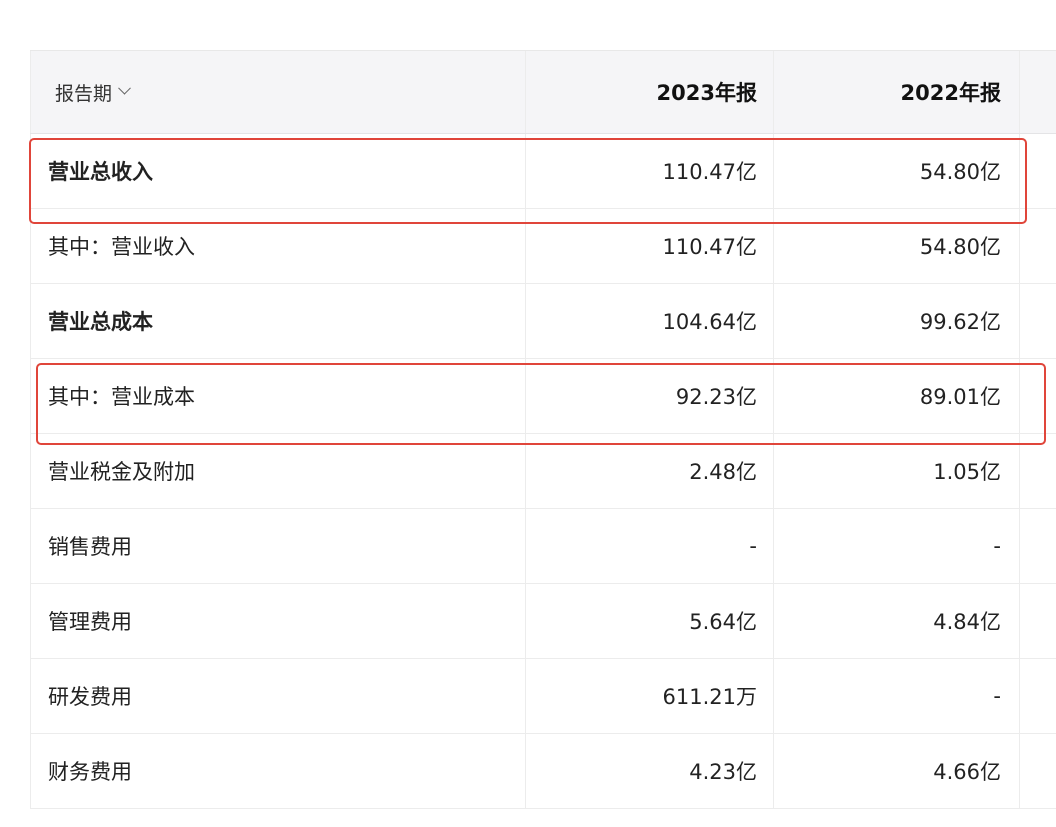  What do you see at coordinates (277, 396) in the screenshot?
I see `row-label: 其中：营业成本` at bounding box center [277, 396].